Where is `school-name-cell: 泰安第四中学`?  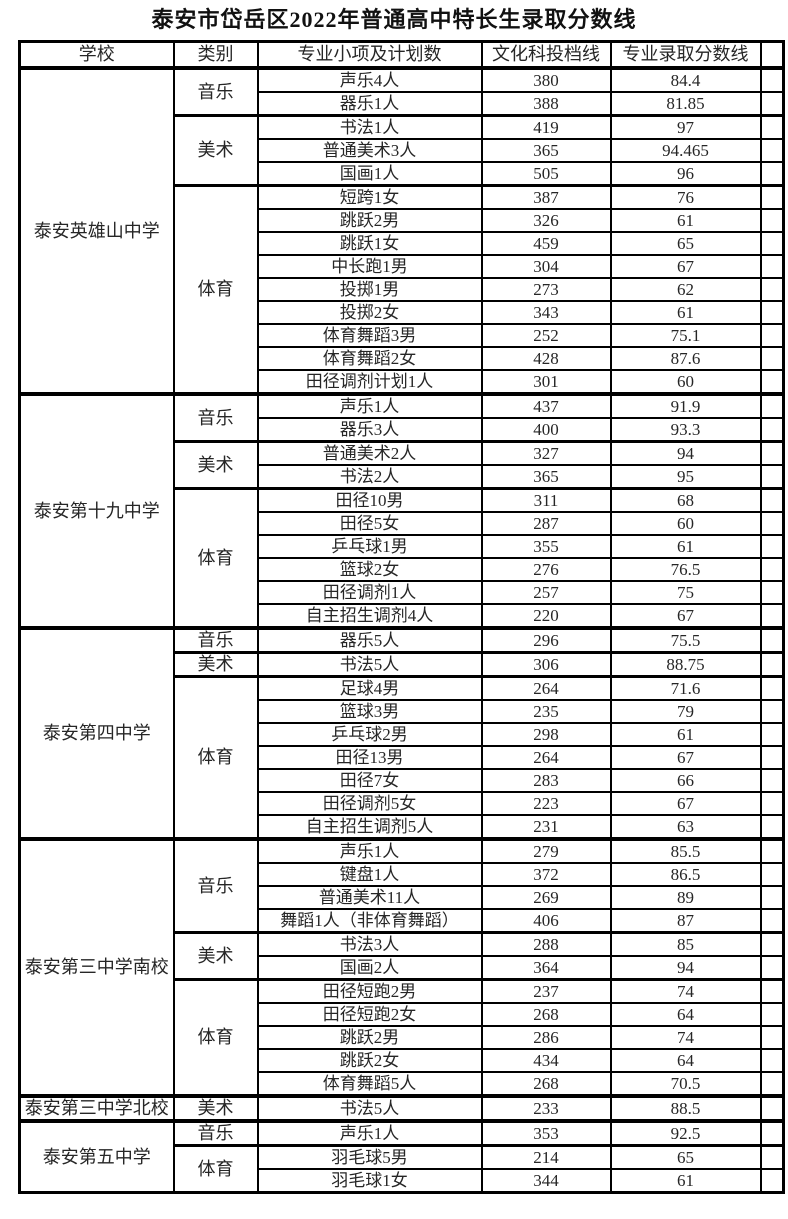 school-name-cell: 泰安第四中学 is located at coordinates (96, 733).